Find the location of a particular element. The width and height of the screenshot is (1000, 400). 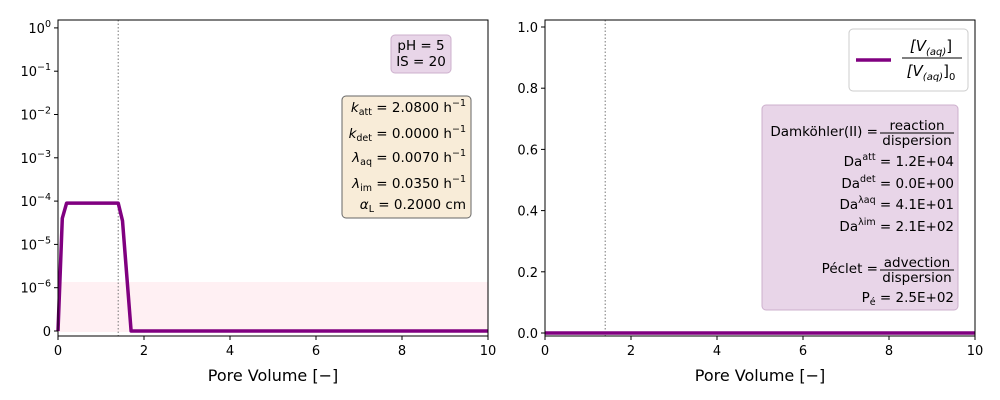

y-tick-label: 10⁻¹ is located at coordinates (35, 71).